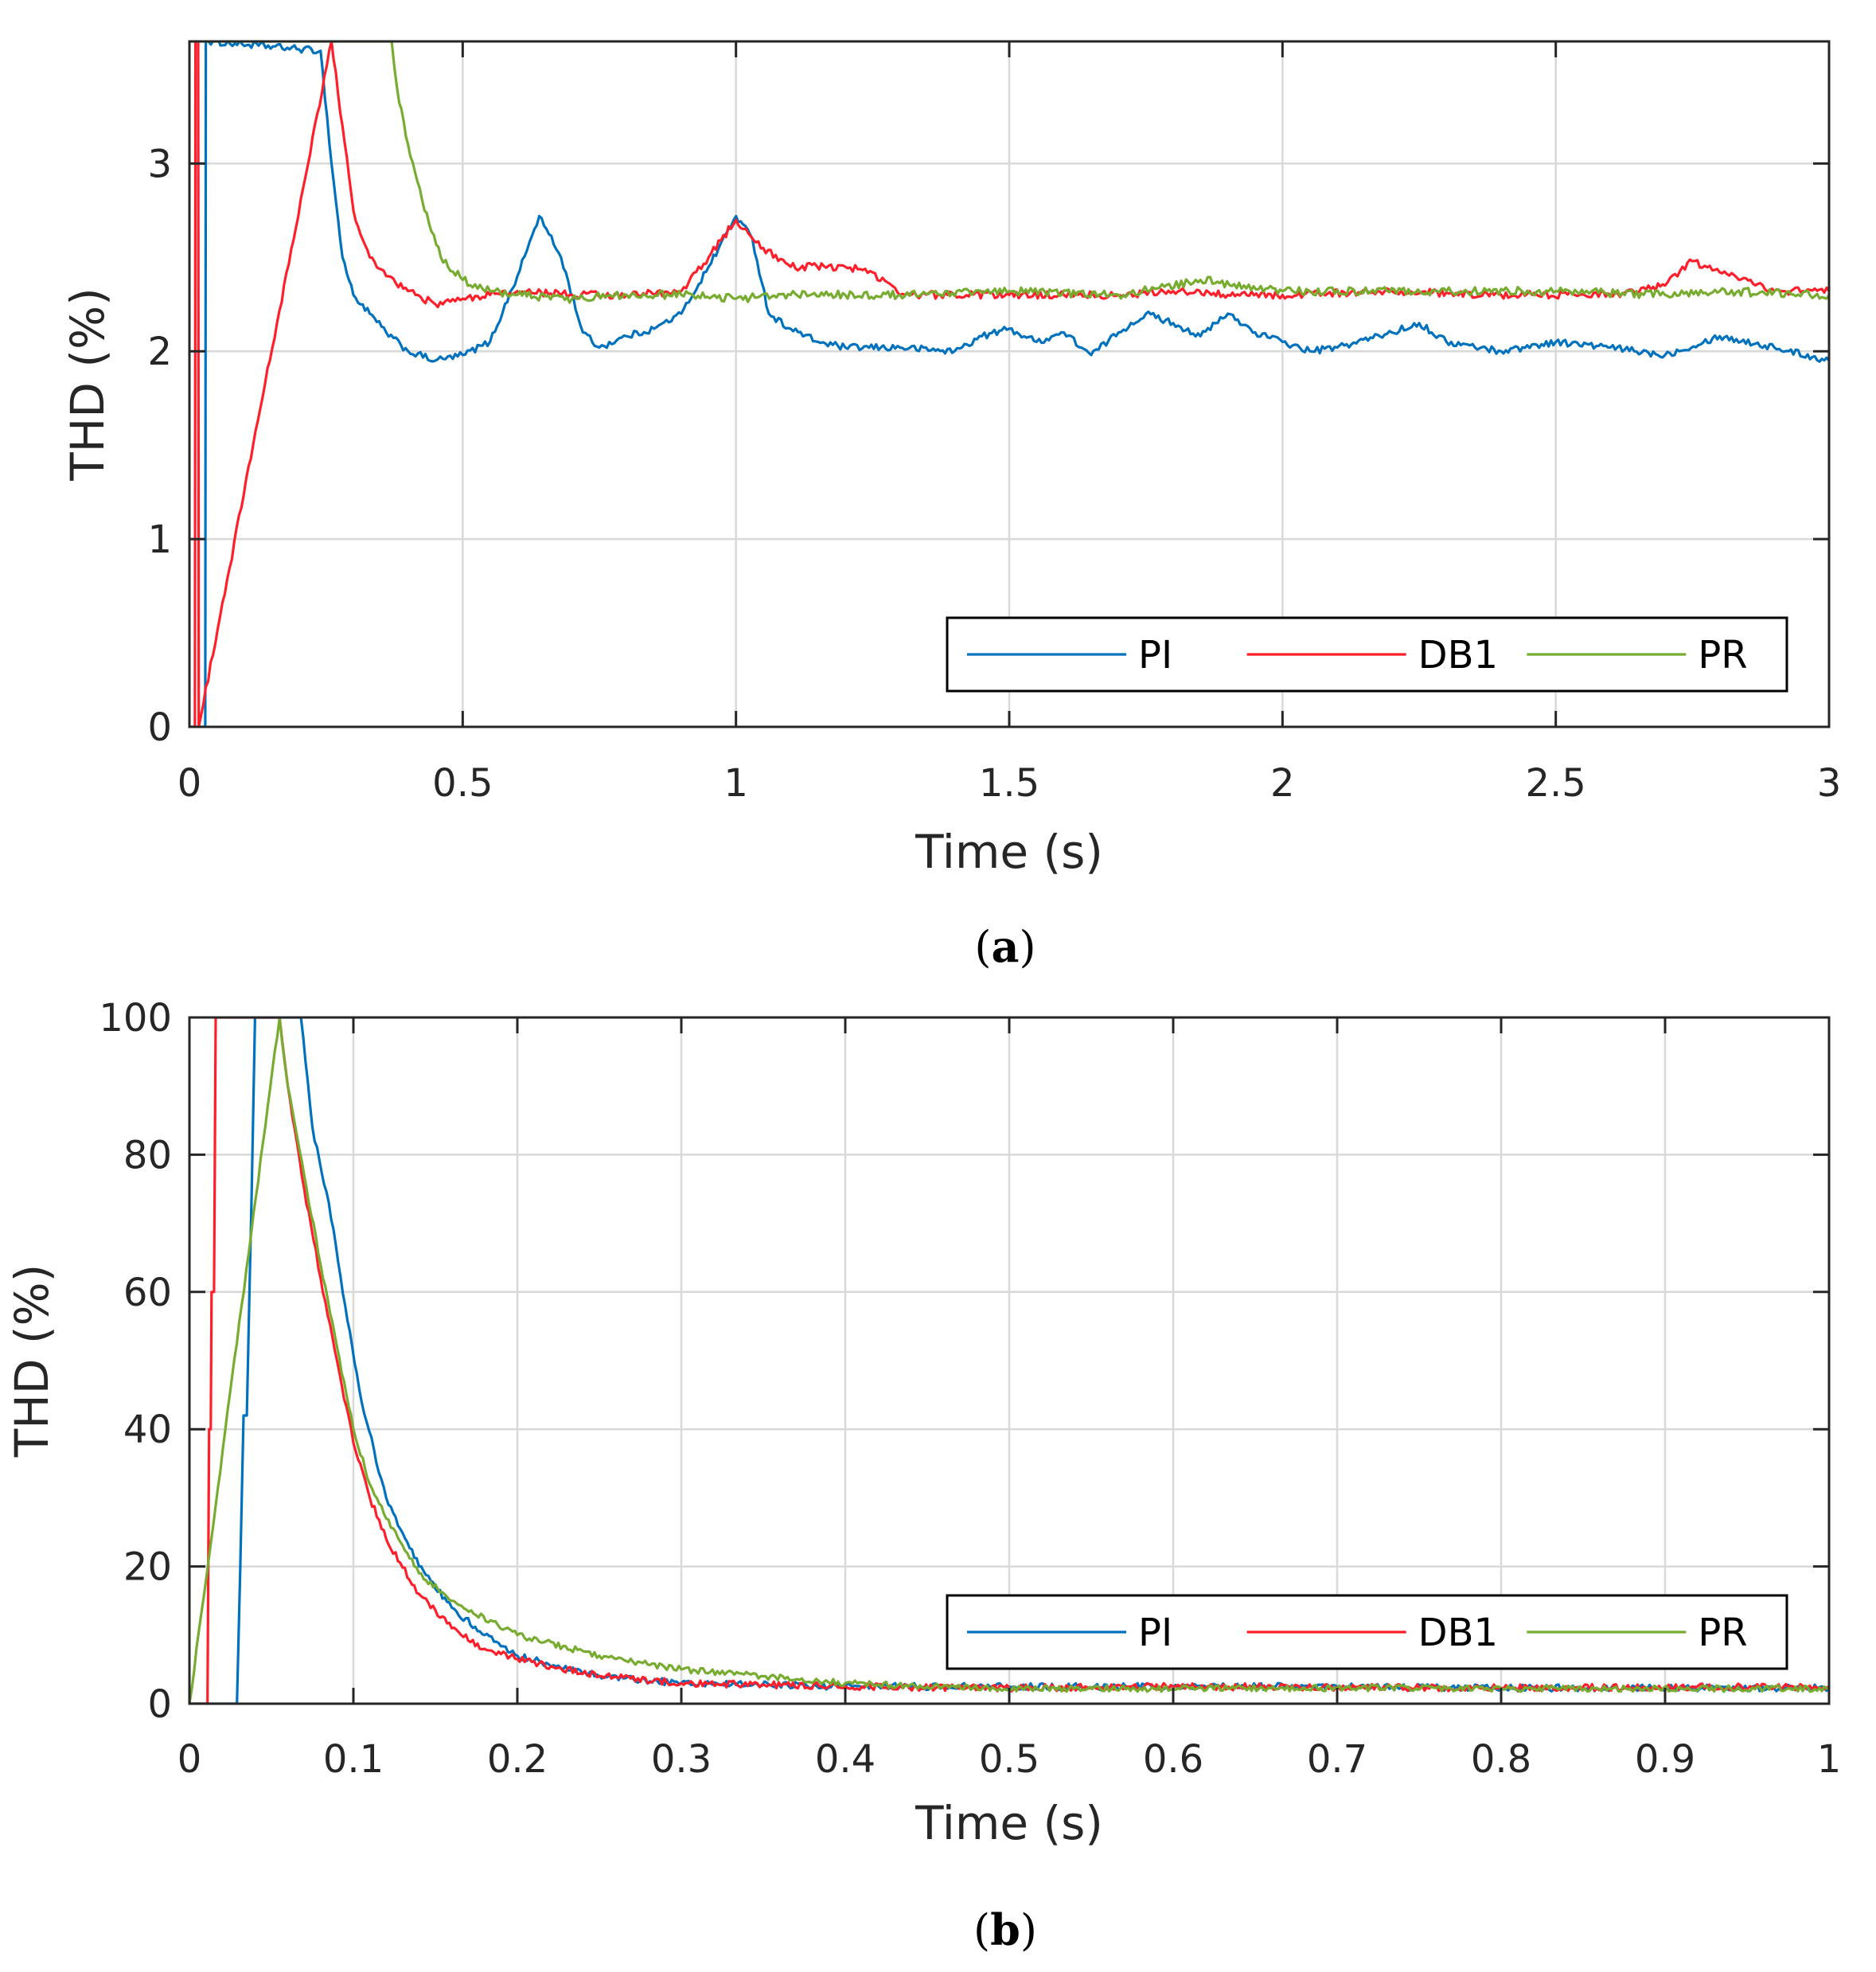 The height and width of the screenshot is (1972, 1876). What do you see at coordinates (1009, 783) in the screenshot?
I see `x-tick-label: 1.5` at bounding box center [1009, 783].